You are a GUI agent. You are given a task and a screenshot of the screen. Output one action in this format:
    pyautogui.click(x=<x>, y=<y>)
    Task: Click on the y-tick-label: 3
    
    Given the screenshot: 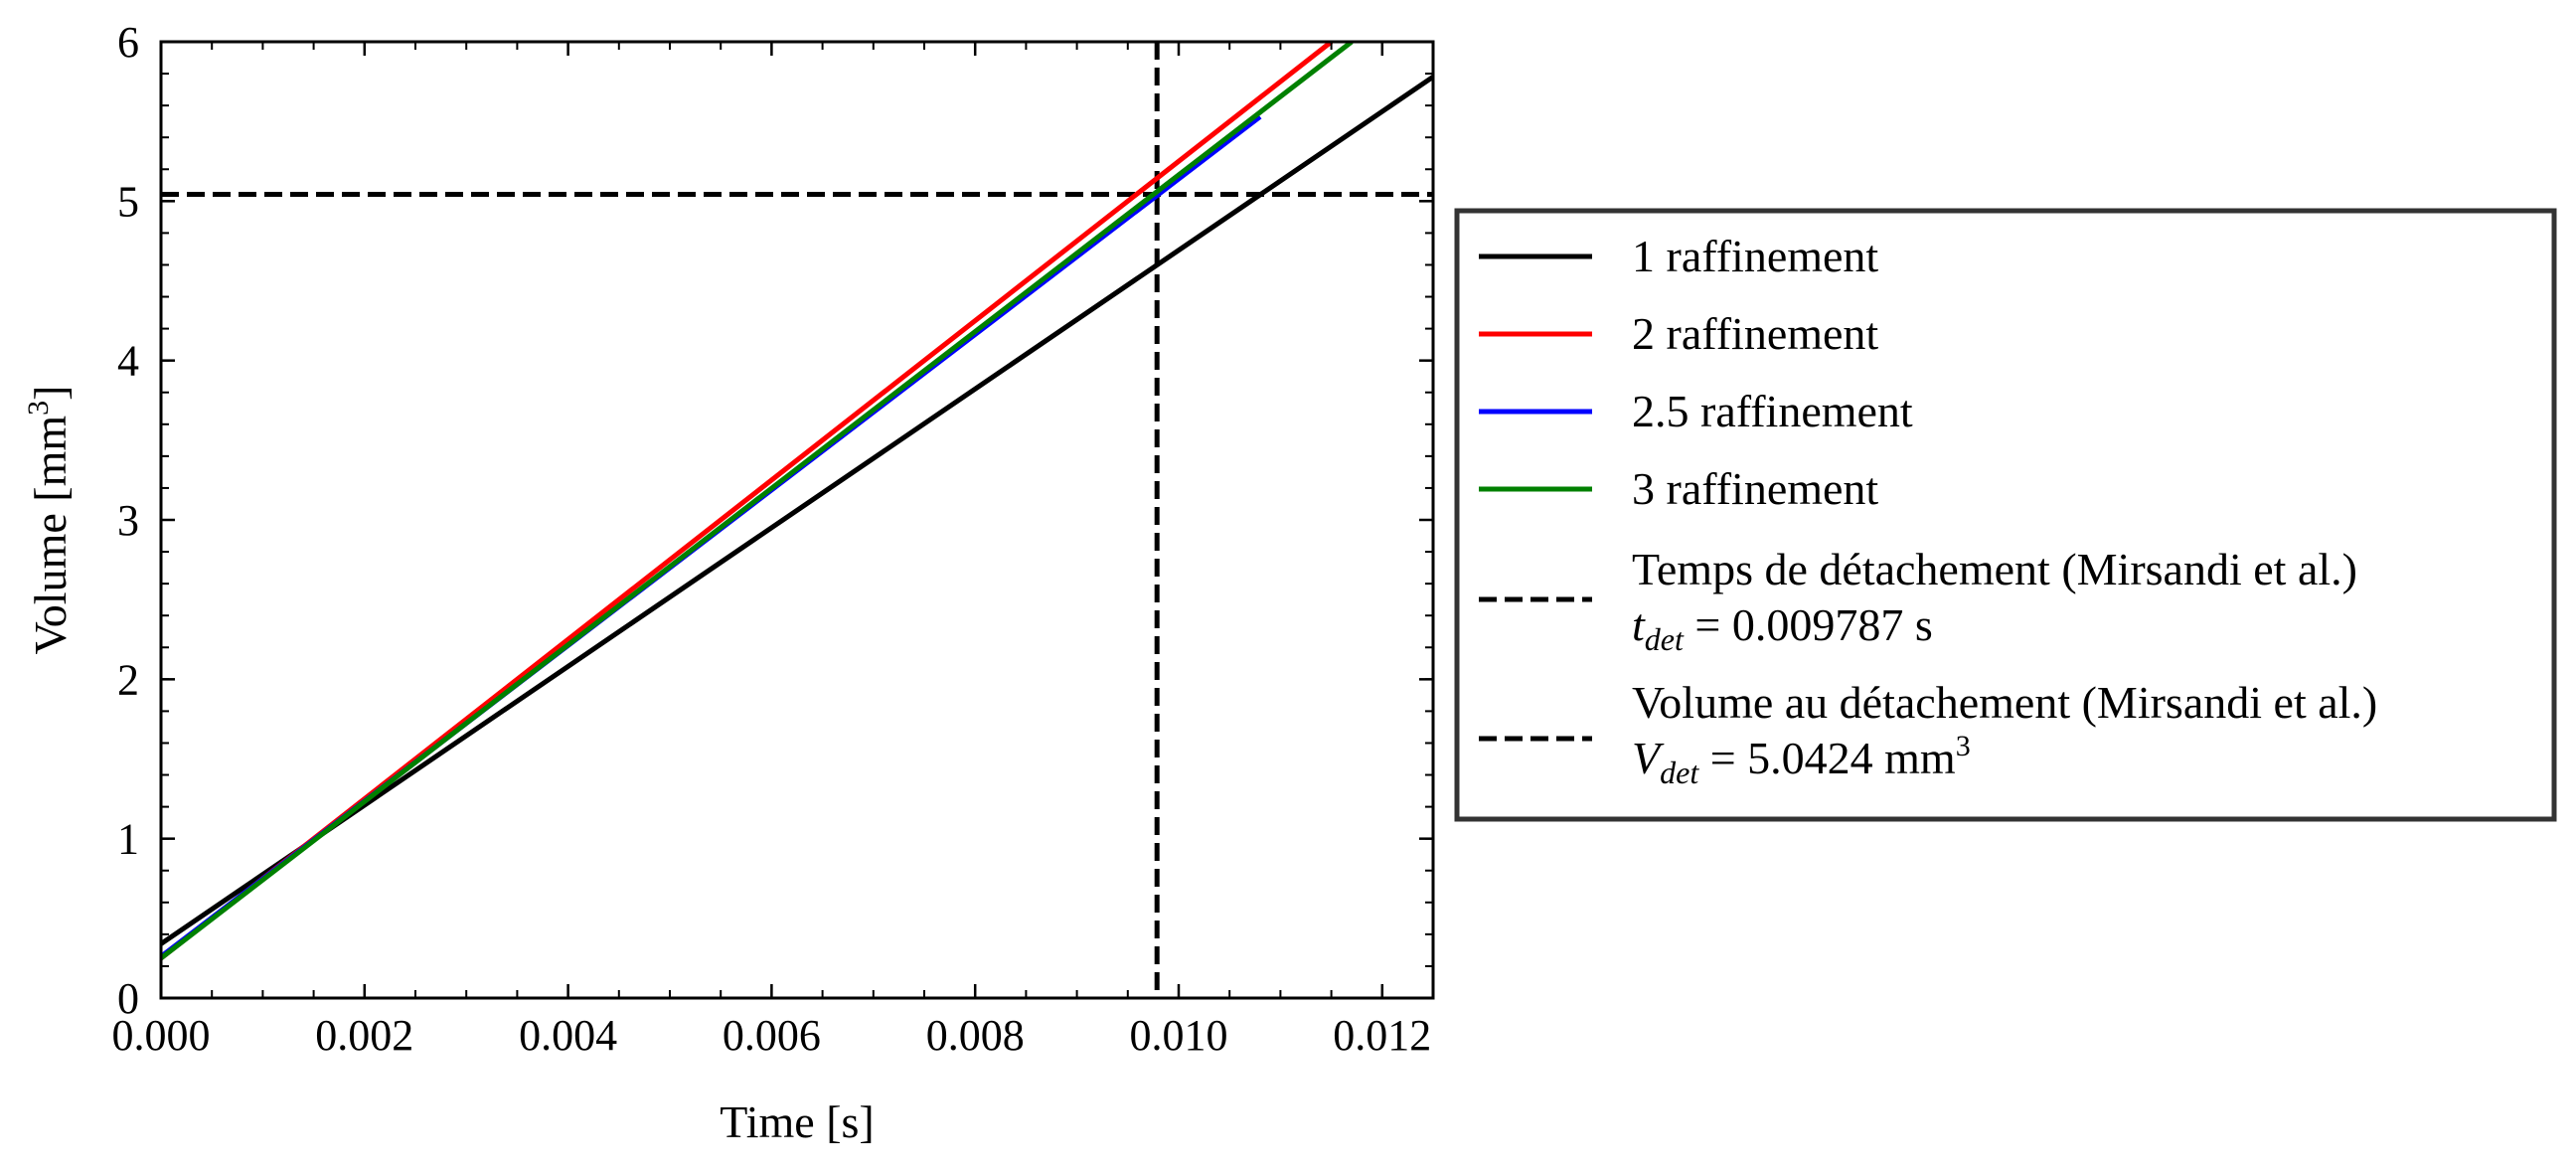 What is the action you would take?
    pyautogui.click(x=128, y=520)
    